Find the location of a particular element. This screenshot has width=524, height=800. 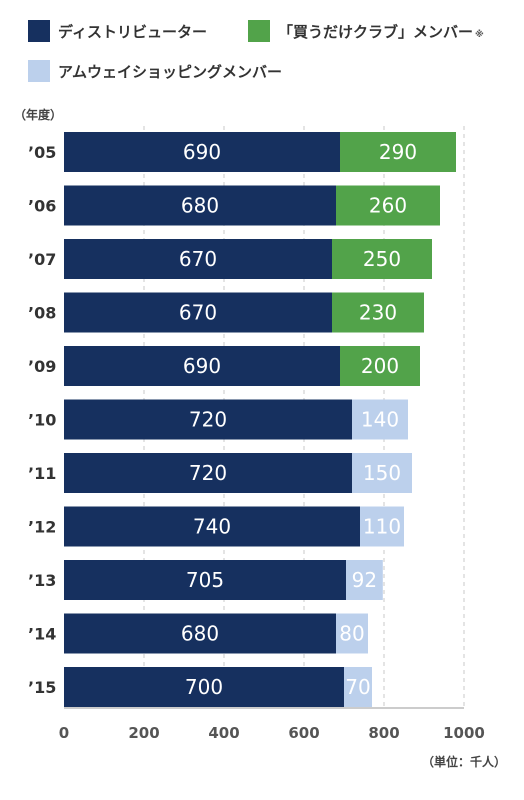

category-label: ’05 is located at coordinates (42, 152).